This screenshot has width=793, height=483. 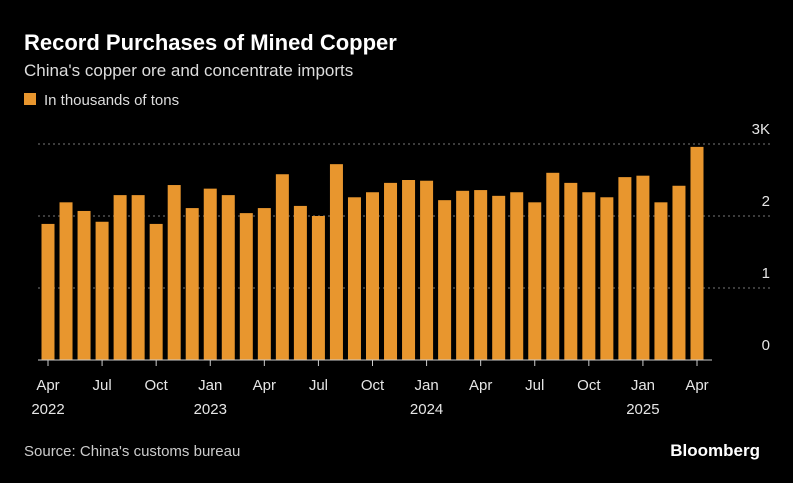 I want to click on y-tick-label: 2, so click(x=766, y=201).